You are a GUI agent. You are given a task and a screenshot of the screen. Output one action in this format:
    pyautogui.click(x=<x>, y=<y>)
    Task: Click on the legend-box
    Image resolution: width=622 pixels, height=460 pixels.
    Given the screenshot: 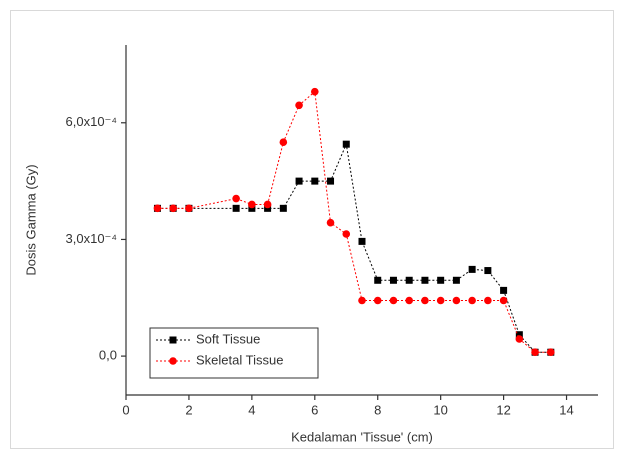 What is the action you would take?
    pyautogui.click(x=234, y=353)
    